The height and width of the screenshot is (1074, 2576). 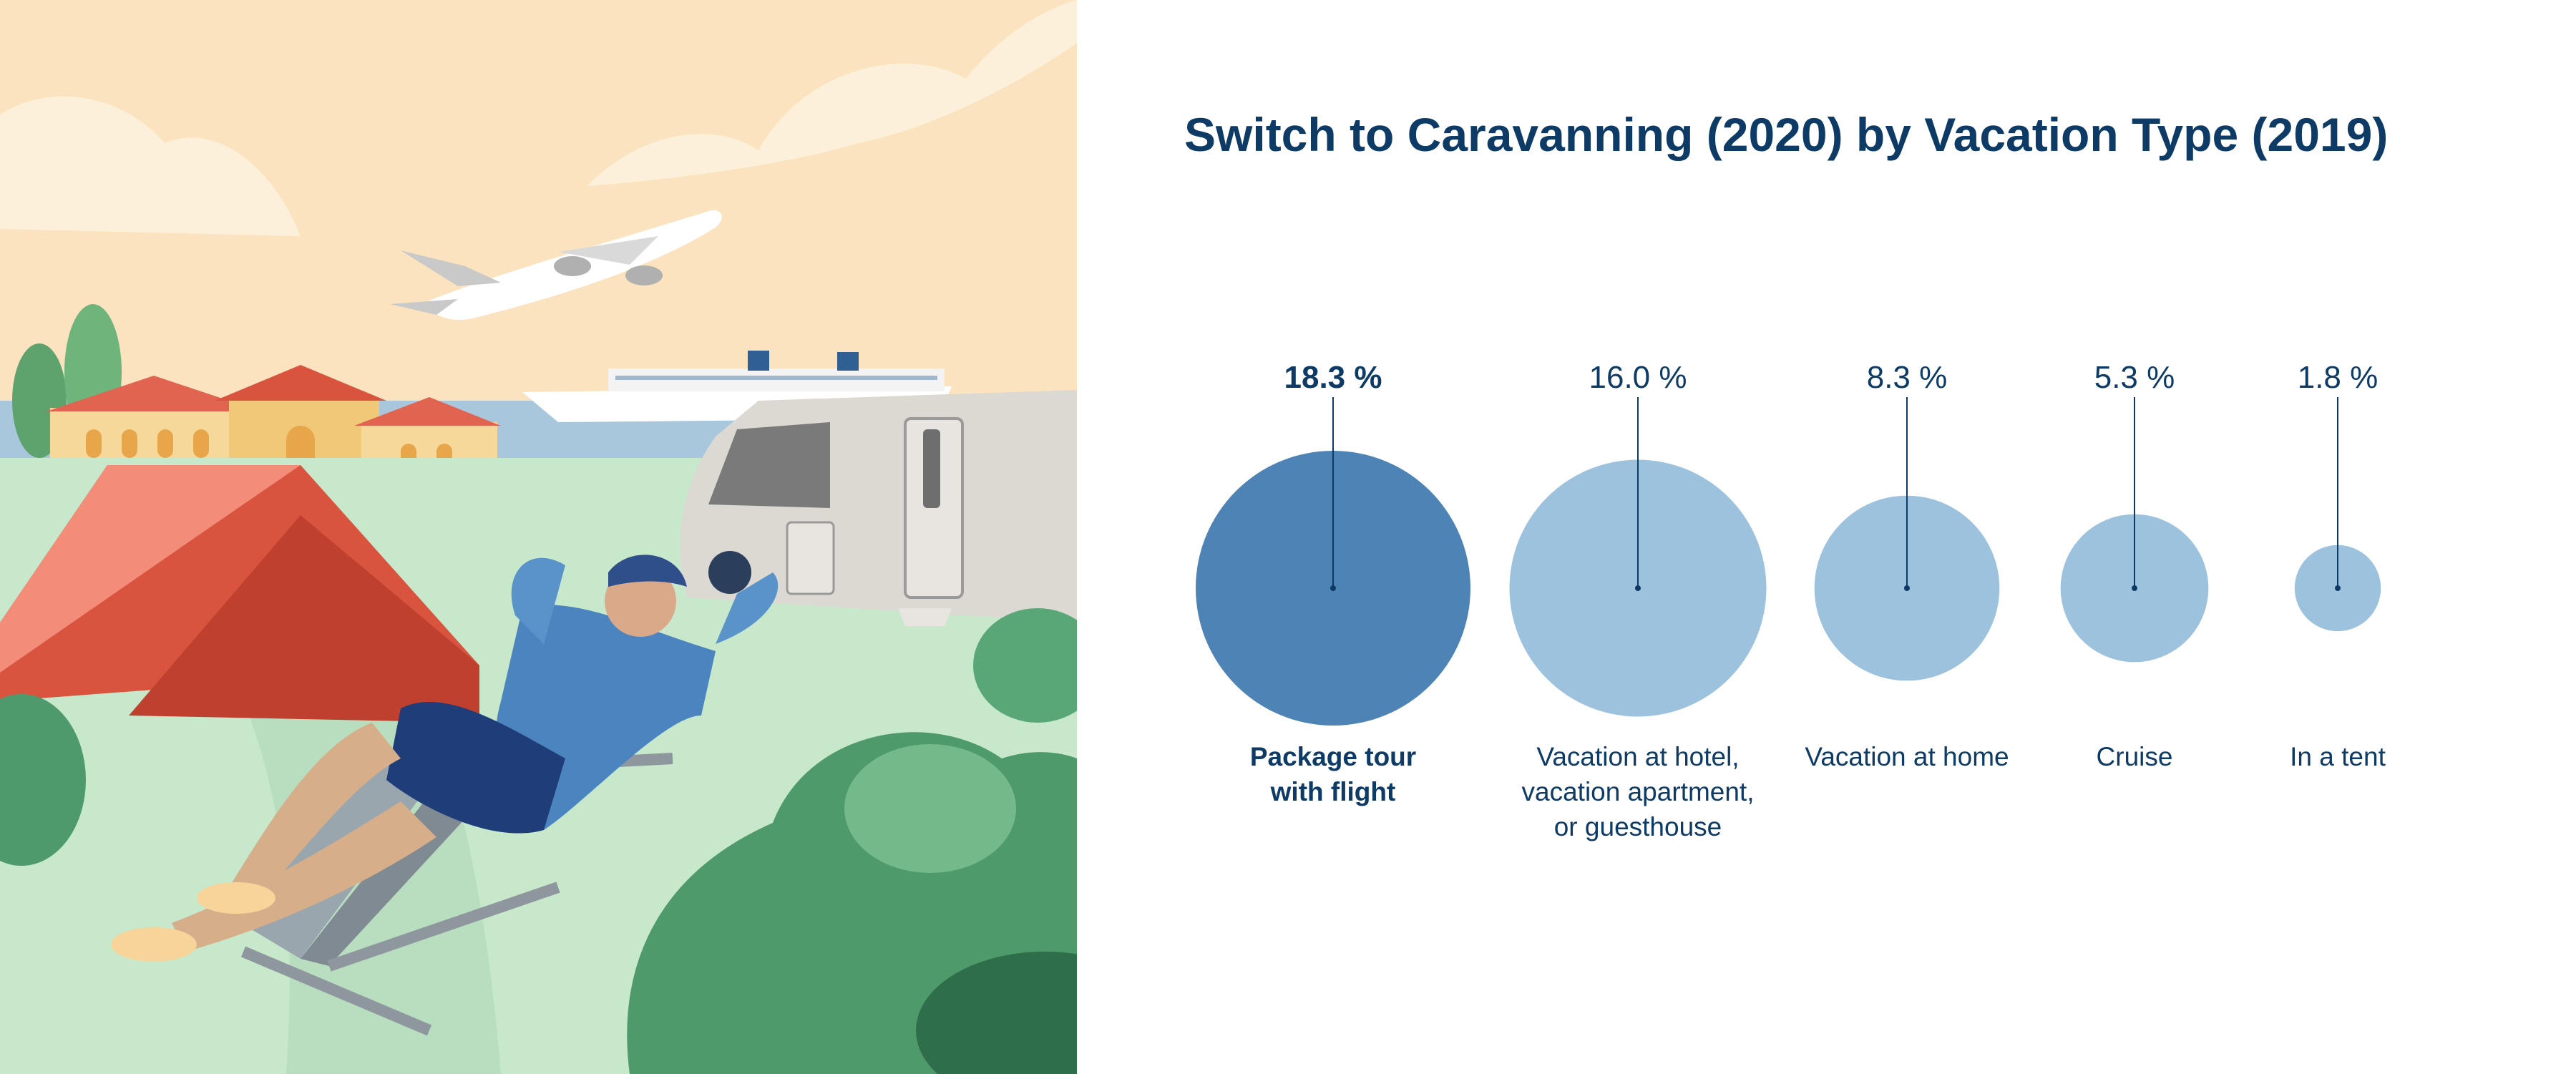 I want to click on value-label-1: 16.0 %, so click(x=1638, y=377).